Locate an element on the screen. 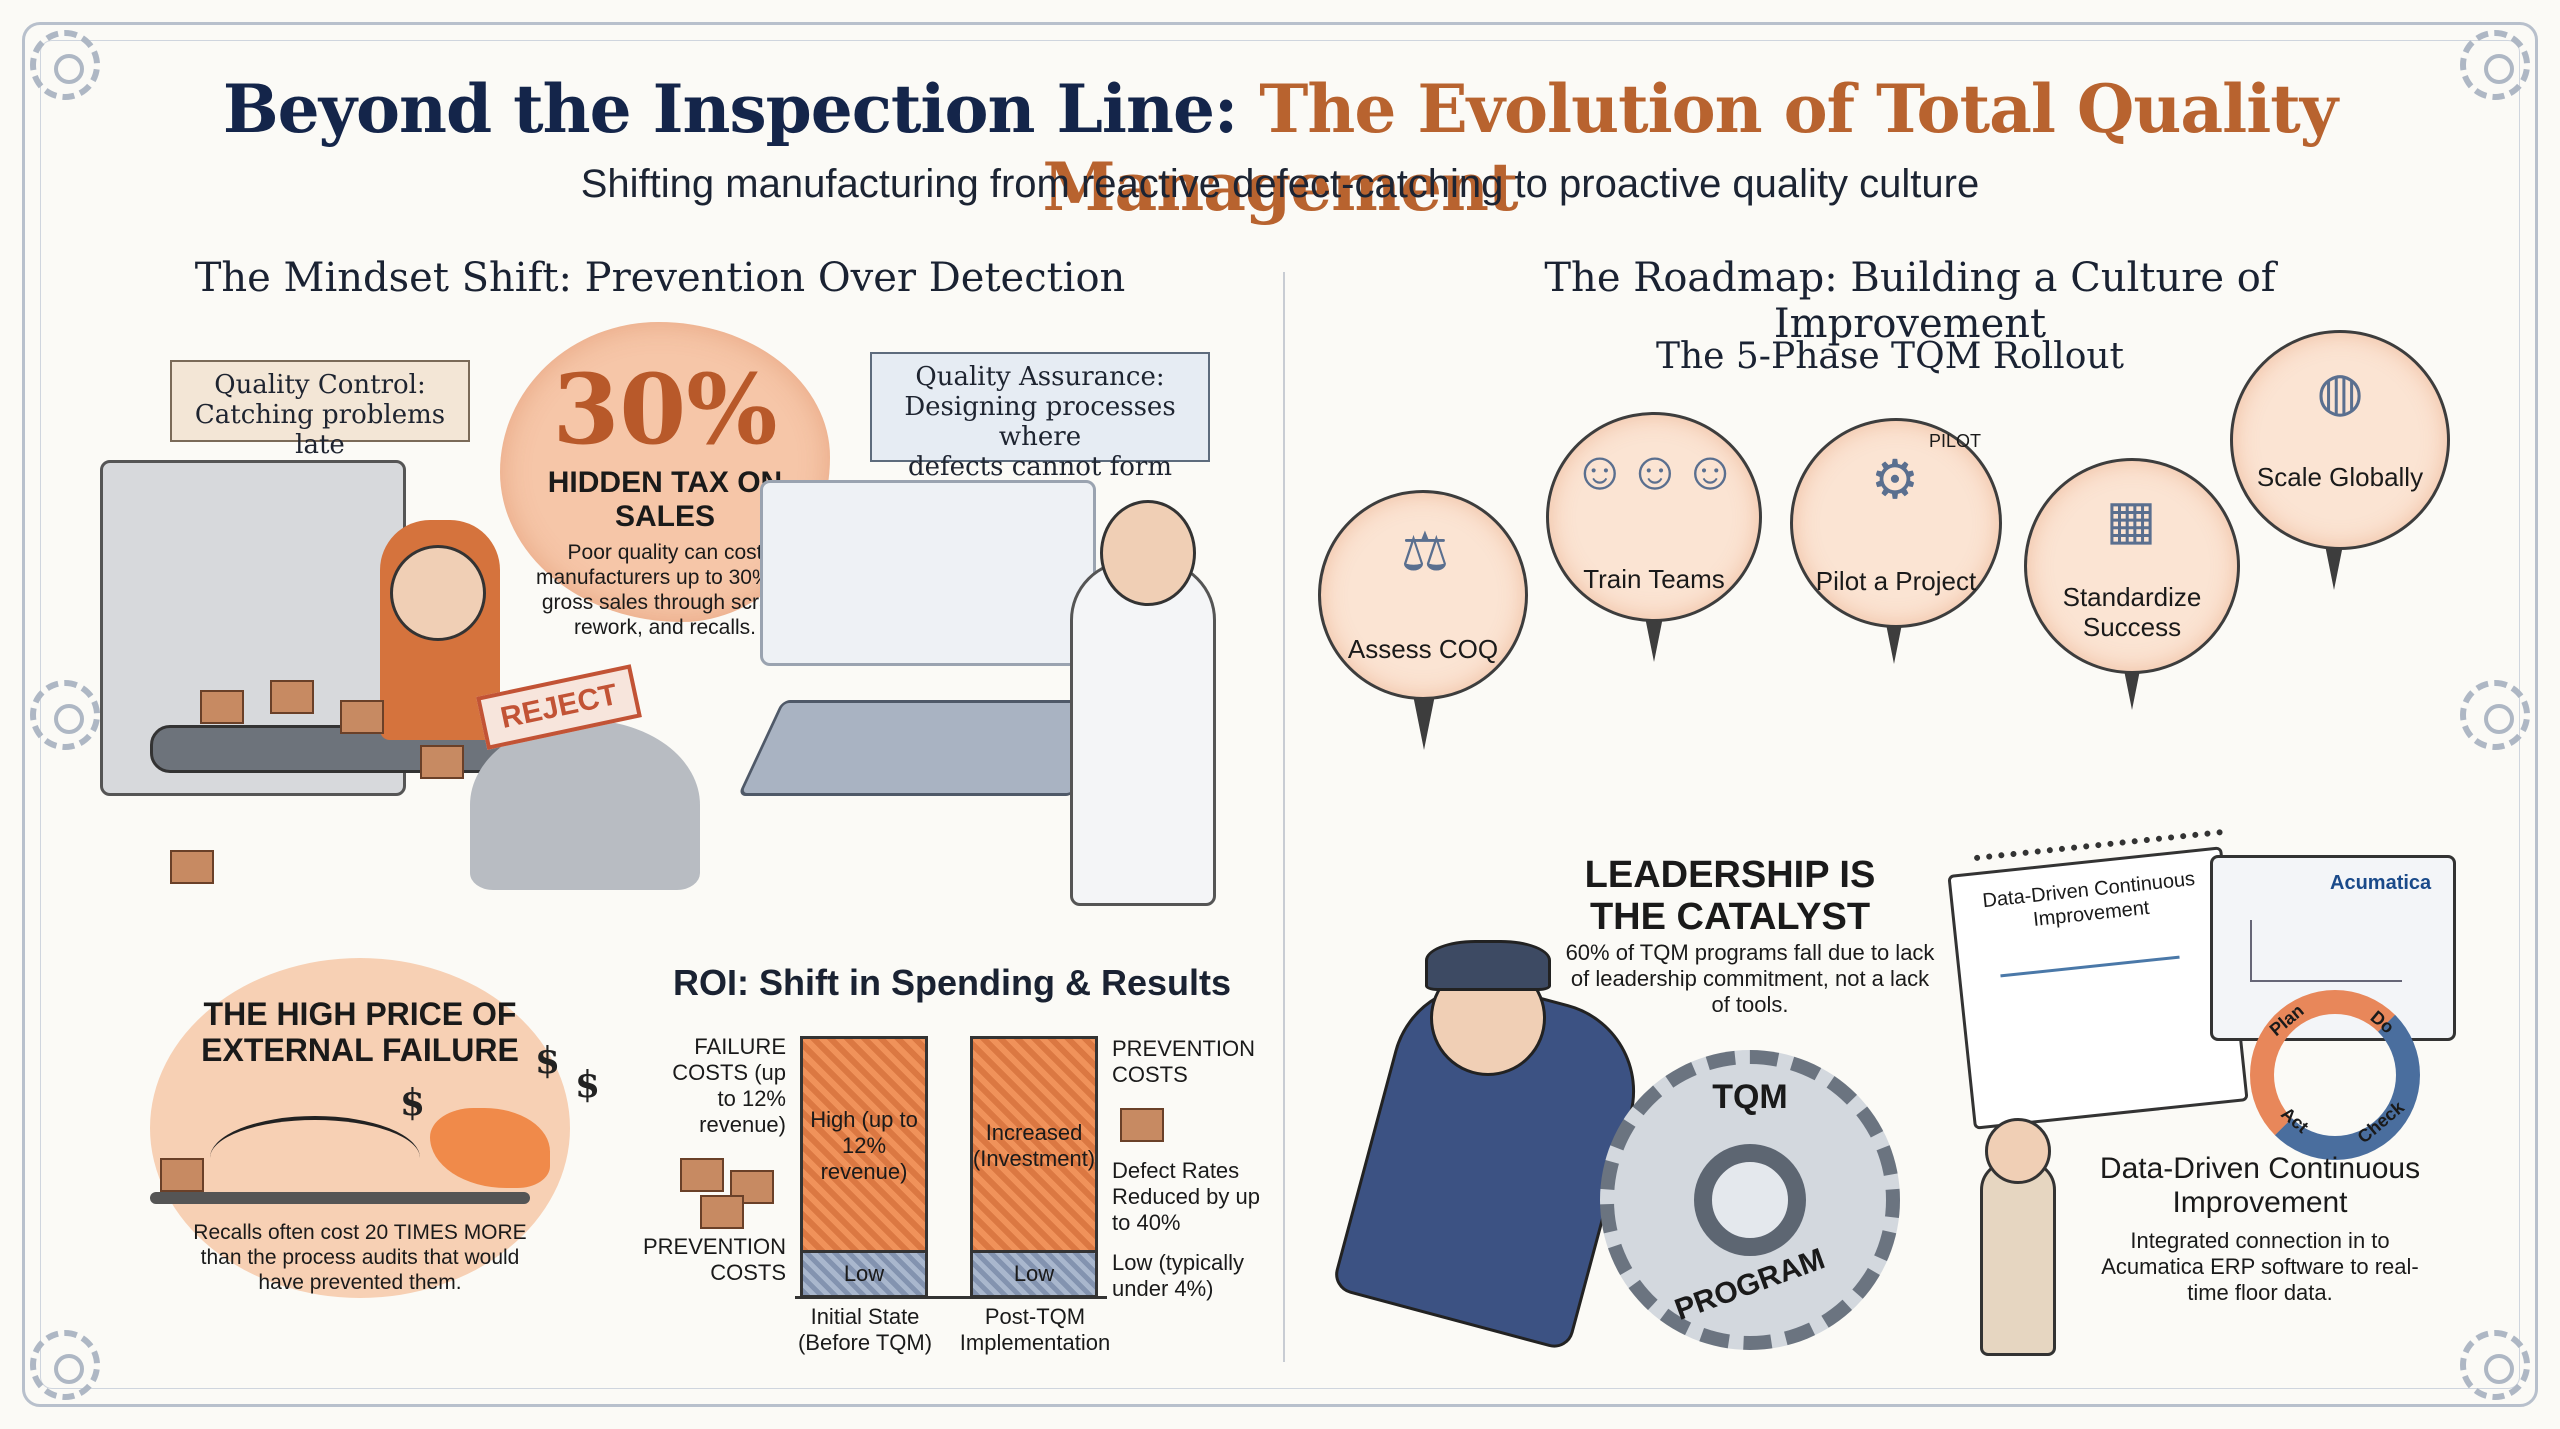 The width and height of the screenshot is (2560, 1429). roi-bar-after: Increased (Investment) Low is located at coordinates (1034, 1167).